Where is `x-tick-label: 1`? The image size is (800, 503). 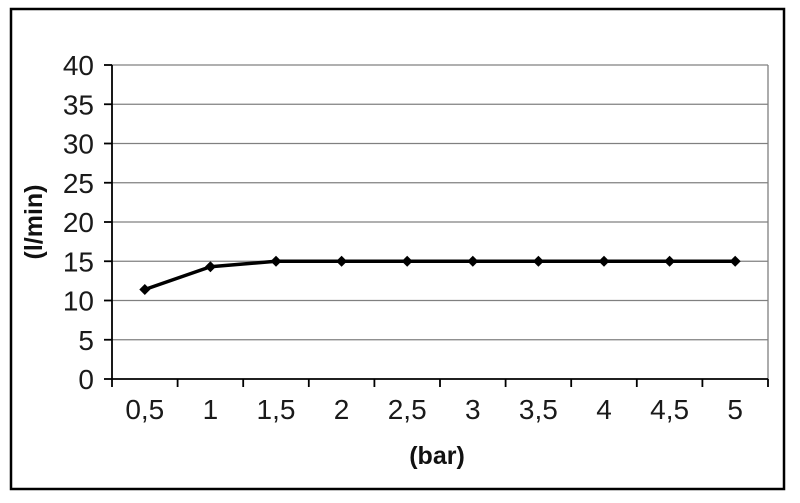
x-tick-label: 1 is located at coordinates (211, 409).